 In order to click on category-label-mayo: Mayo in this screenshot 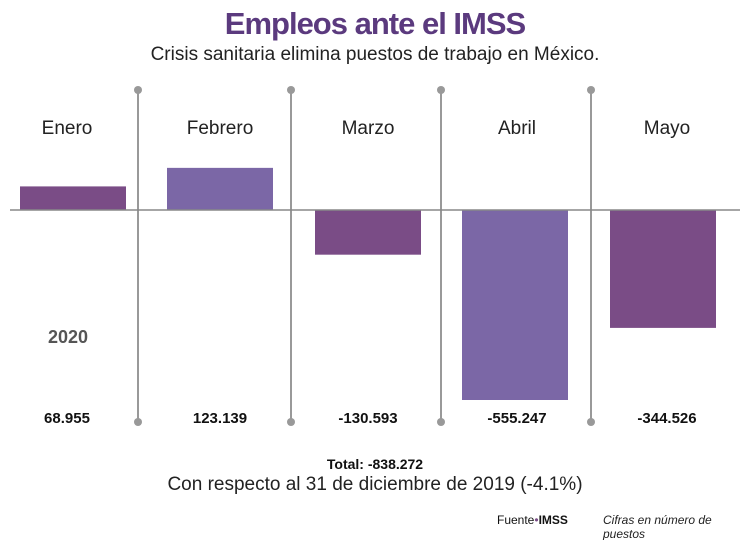, I will do `click(667, 128)`.